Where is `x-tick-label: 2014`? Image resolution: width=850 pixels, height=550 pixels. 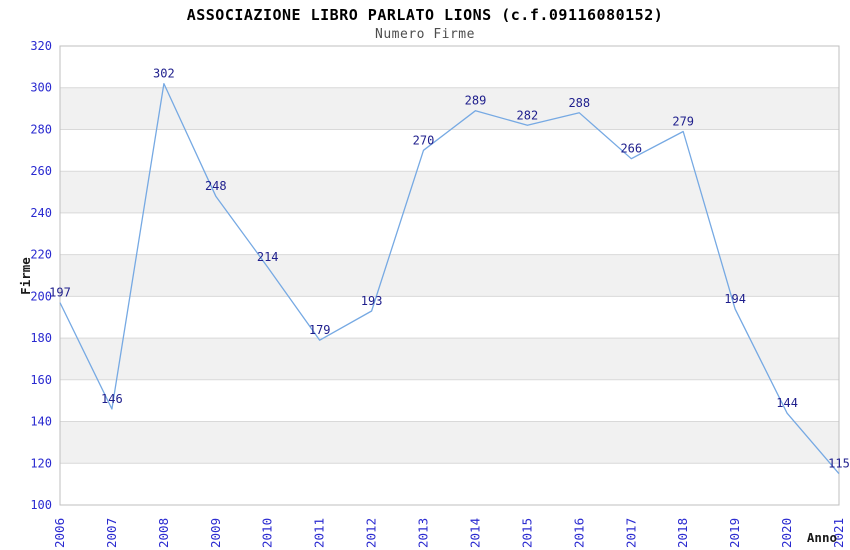
x-tick-label: 2014 is located at coordinates (475, 533).